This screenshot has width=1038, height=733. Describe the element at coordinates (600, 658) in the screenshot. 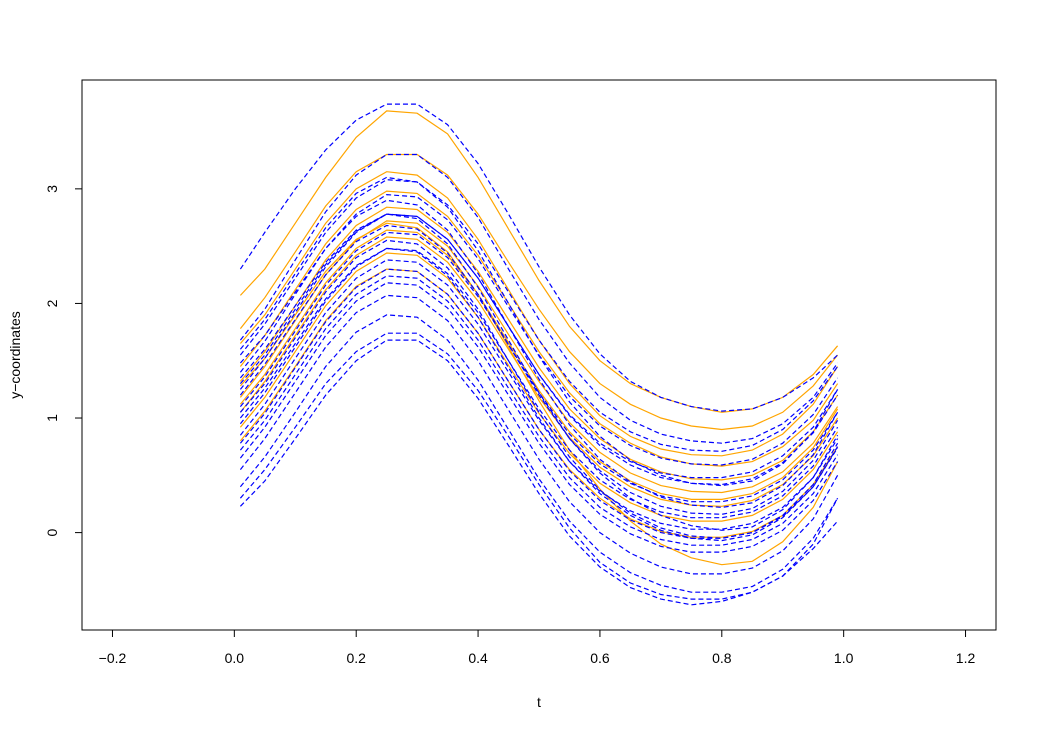

I see `x-tick-label: 0.6` at that location.